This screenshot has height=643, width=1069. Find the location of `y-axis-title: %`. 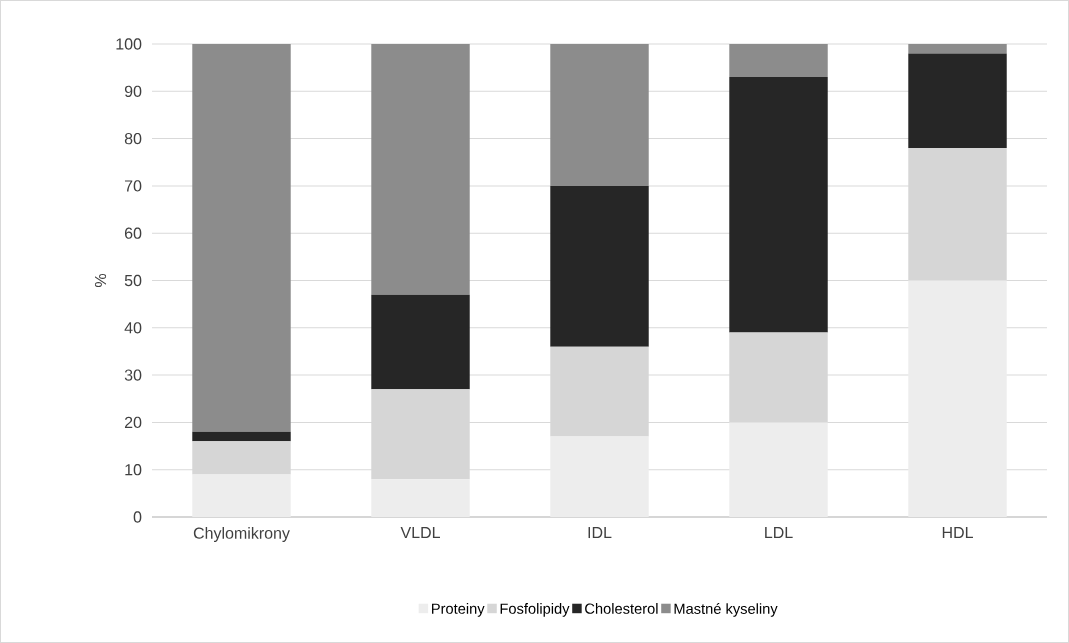

y-axis-title: % is located at coordinates (100, 280).